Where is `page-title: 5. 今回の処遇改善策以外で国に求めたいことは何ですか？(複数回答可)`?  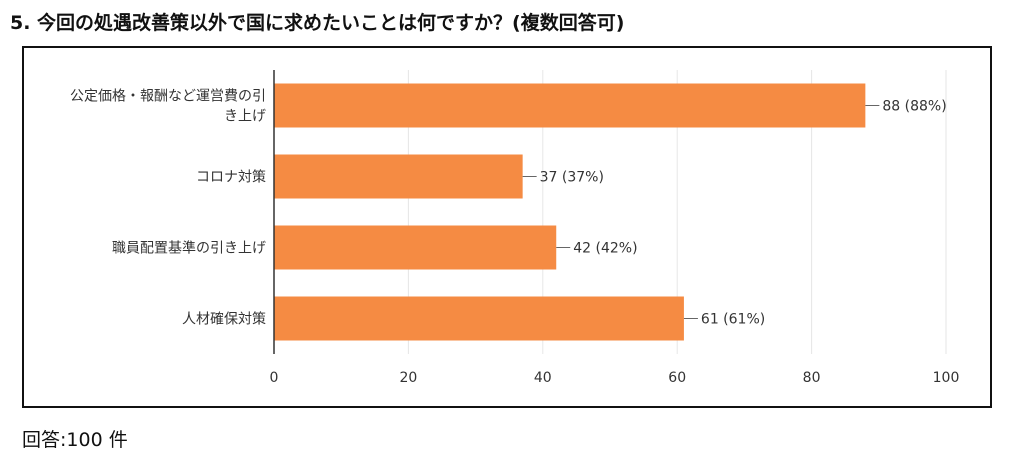 page-title: 5. 今回の処遇改善策以外で国に求めたいことは何ですか？(複数回答可) is located at coordinates (317, 23).